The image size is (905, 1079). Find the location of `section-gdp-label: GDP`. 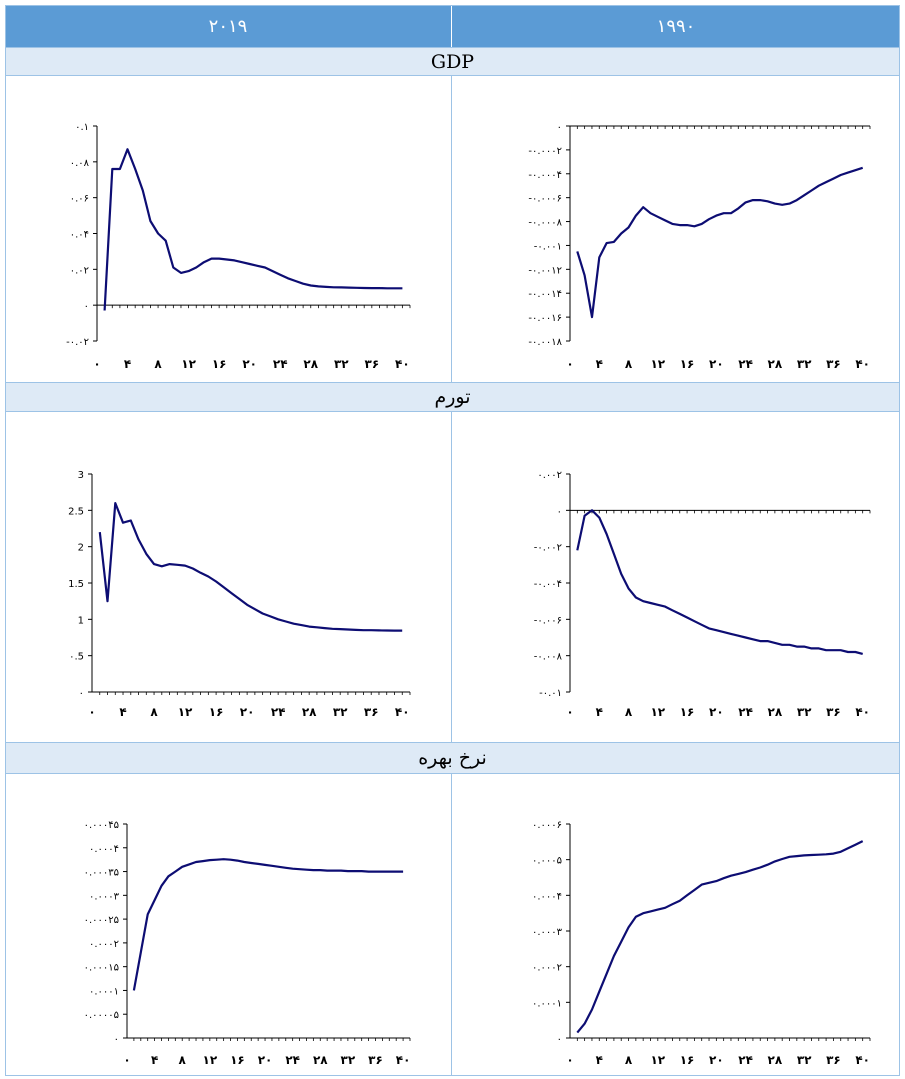

section-gdp-label: GDP is located at coordinates (452, 61).